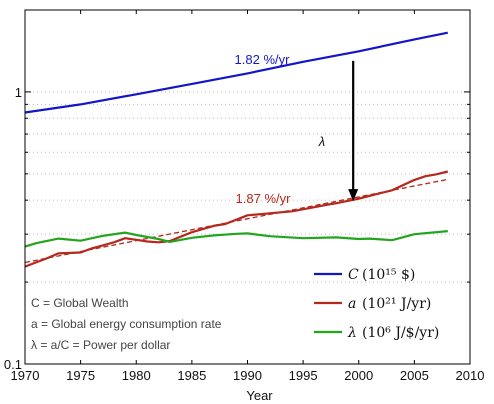  What do you see at coordinates (470, 375) in the screenshot?
I see `x-tick-label: 2010` at bounding box center [470, 375].